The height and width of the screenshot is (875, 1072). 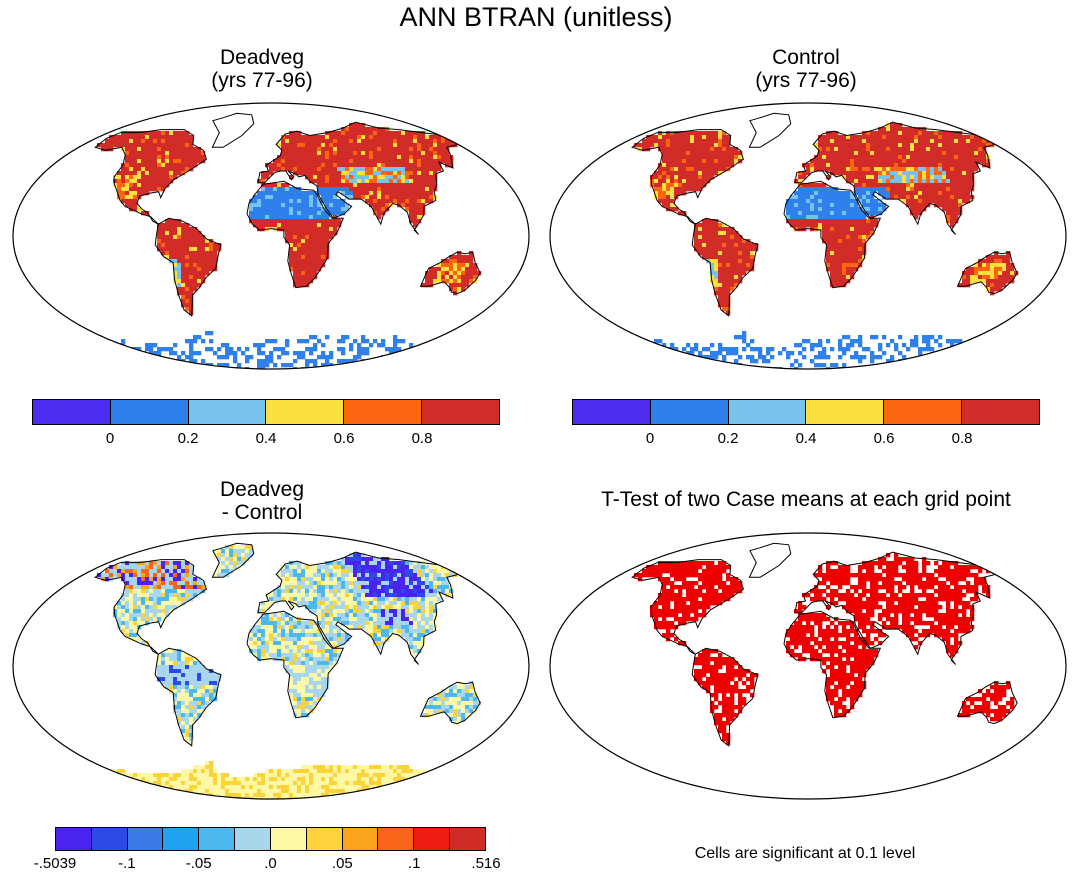 I want to click on panel-title-difference: Deadveg - Control, so click(x=262, y=501).